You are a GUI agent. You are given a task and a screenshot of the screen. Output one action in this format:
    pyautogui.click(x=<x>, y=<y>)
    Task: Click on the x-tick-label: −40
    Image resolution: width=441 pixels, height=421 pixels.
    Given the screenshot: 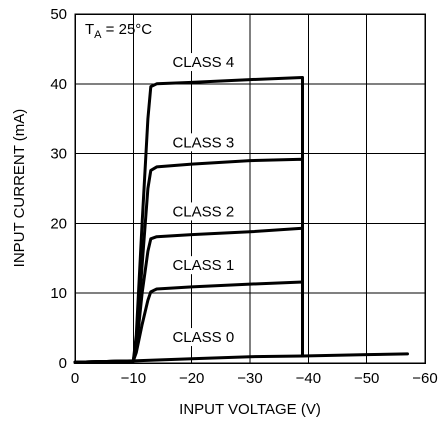 What is the action you would take?
    pyautogui.click(x=308, y=378)
    